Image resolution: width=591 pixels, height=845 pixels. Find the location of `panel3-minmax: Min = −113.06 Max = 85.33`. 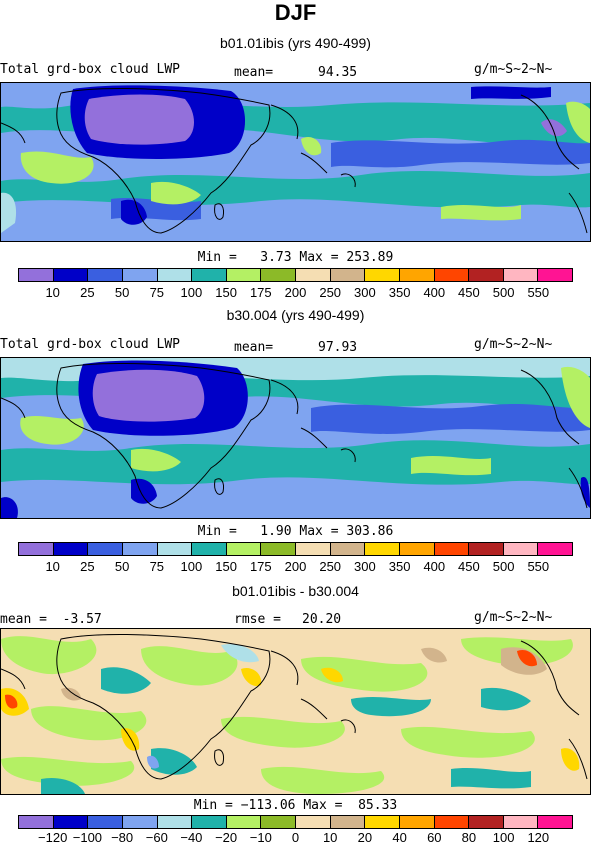

panel3-minmax: Min = −113.06 Max = 85.33 is located at coordinates (295, 805).